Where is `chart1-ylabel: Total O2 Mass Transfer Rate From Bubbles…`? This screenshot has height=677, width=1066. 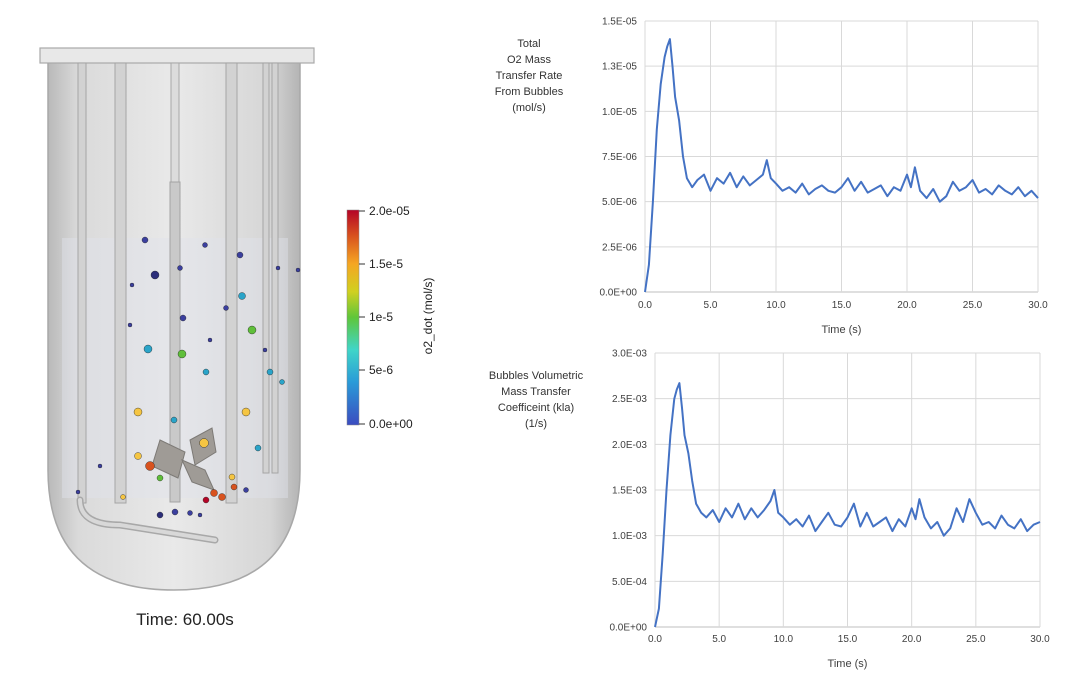 chart1-ylabel: Total O2 Mass Transfer Rate From Bubbles… is located at coordinates (529, 76).